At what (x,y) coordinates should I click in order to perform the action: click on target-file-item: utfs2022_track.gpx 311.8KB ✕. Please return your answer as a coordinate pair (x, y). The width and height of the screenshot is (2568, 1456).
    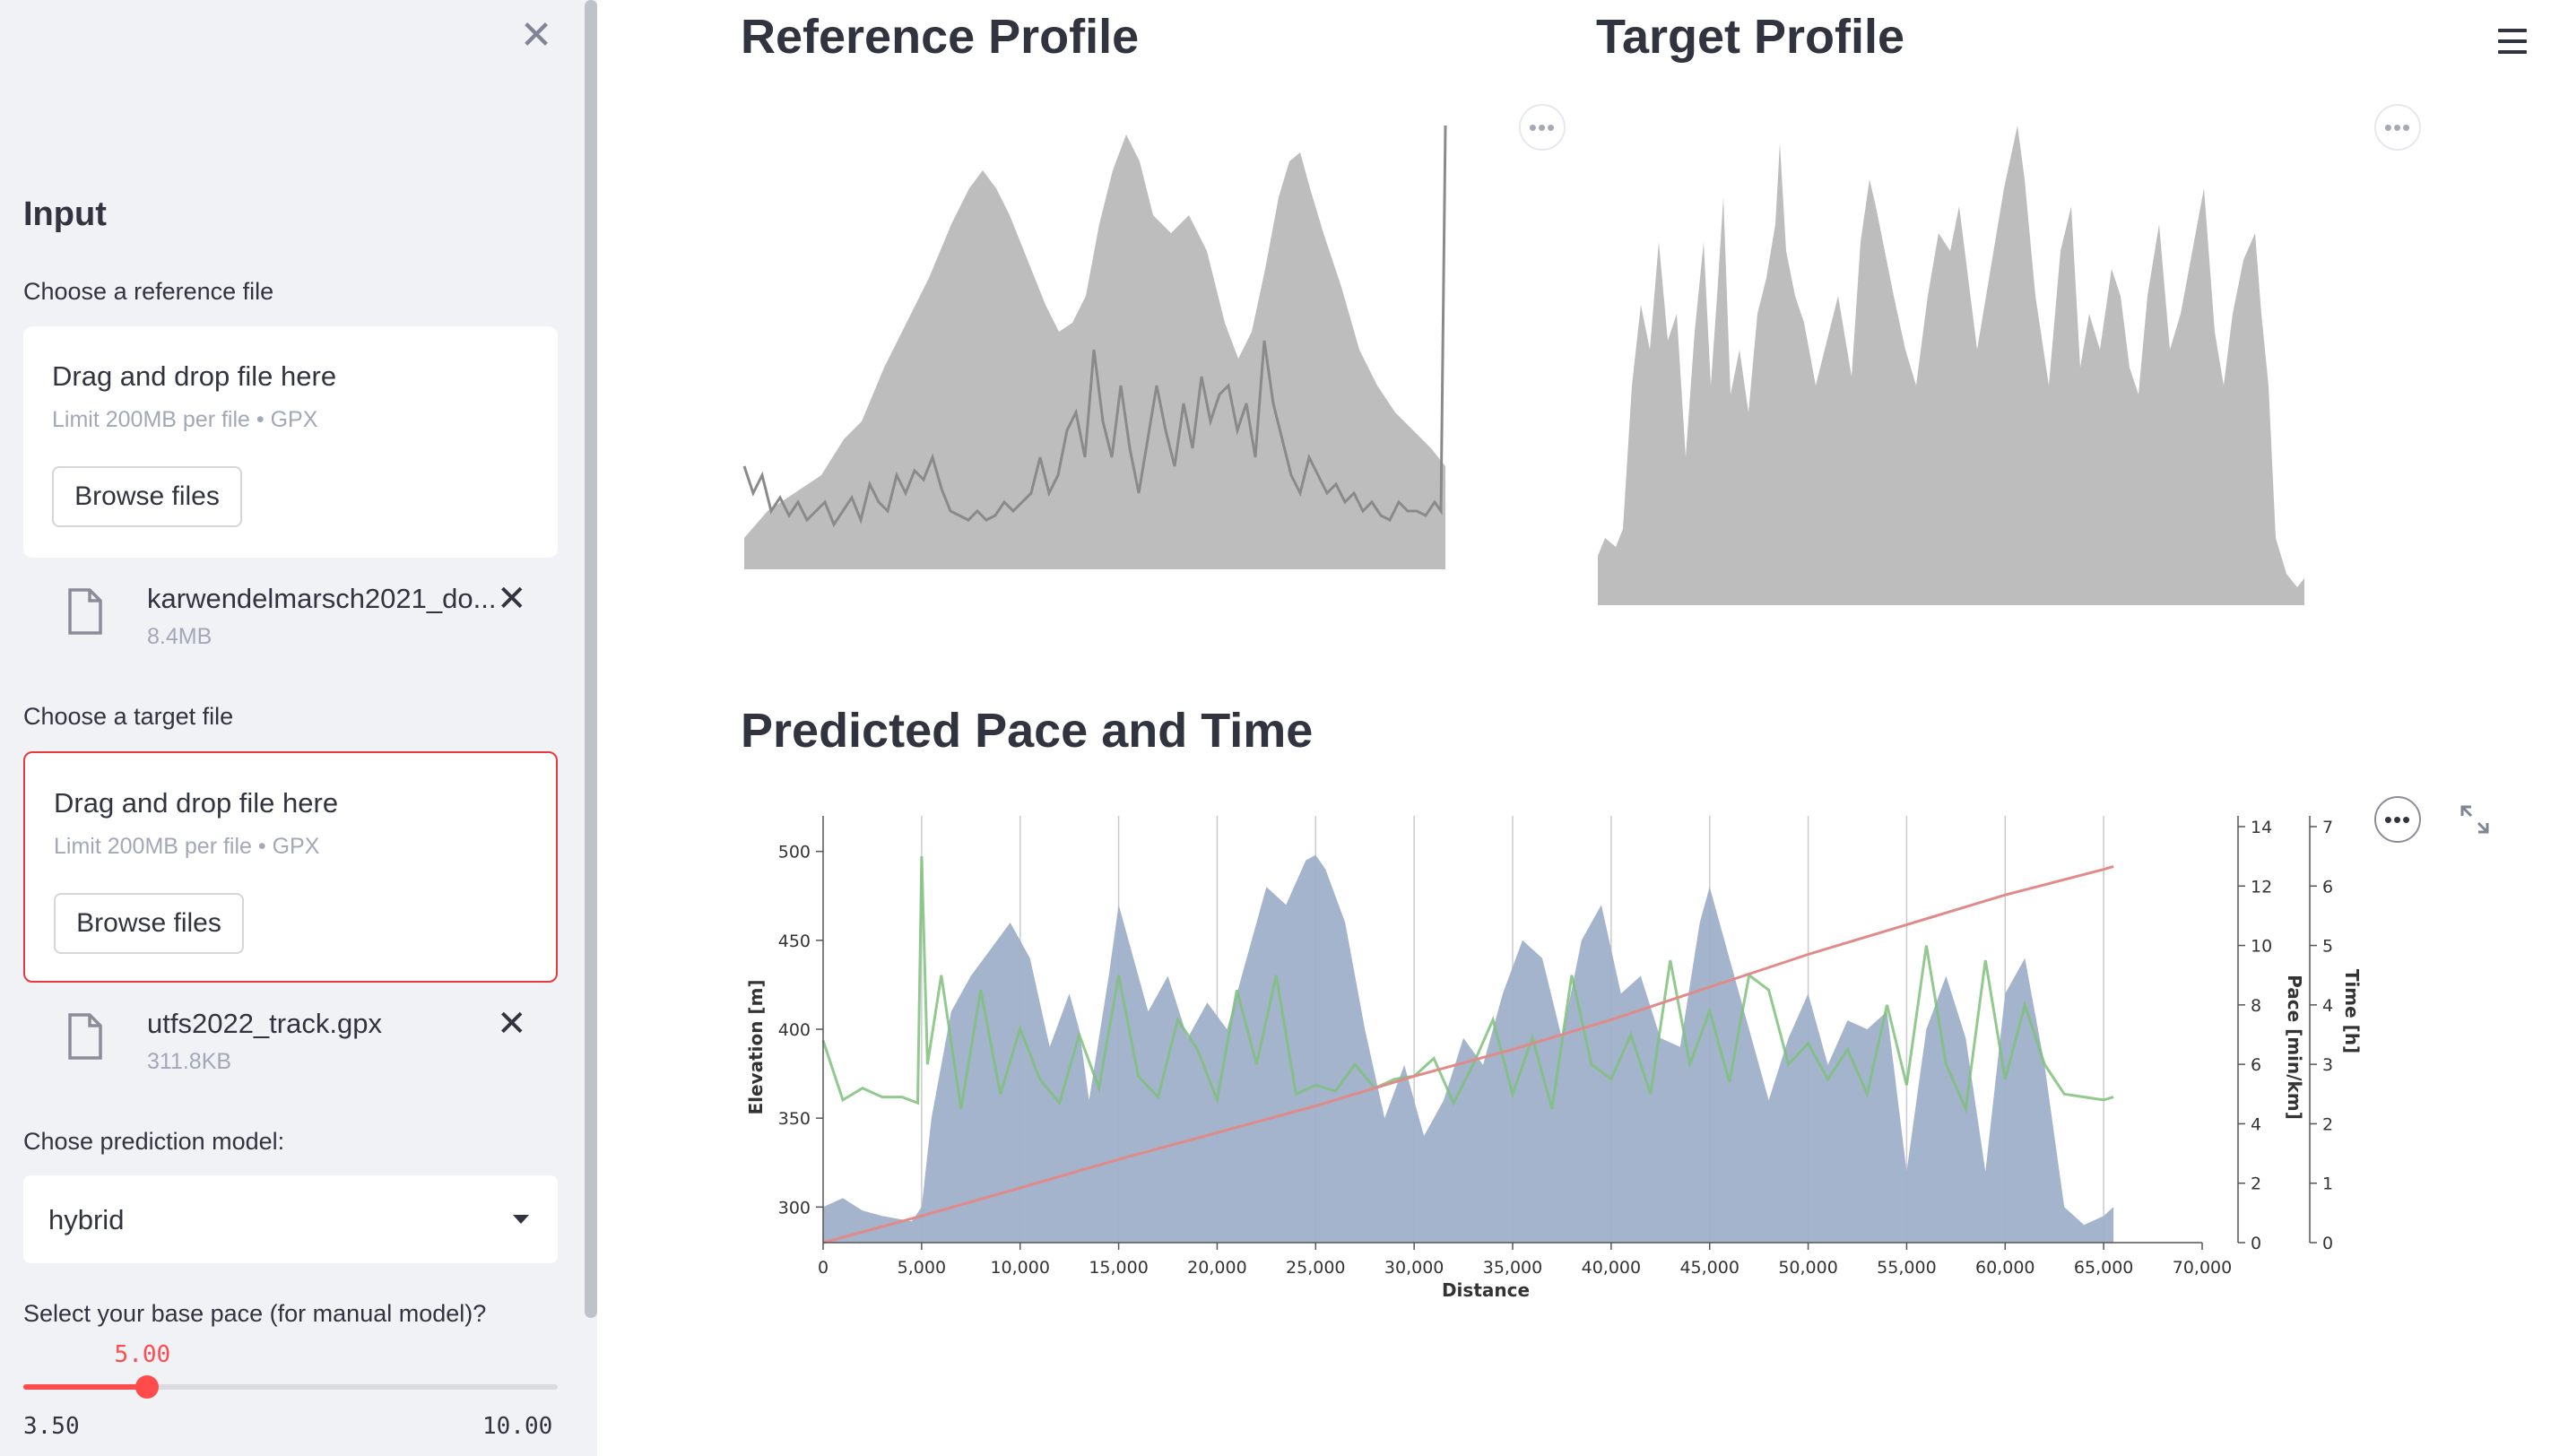
    Looking at the image, I should click on (290, 1049).